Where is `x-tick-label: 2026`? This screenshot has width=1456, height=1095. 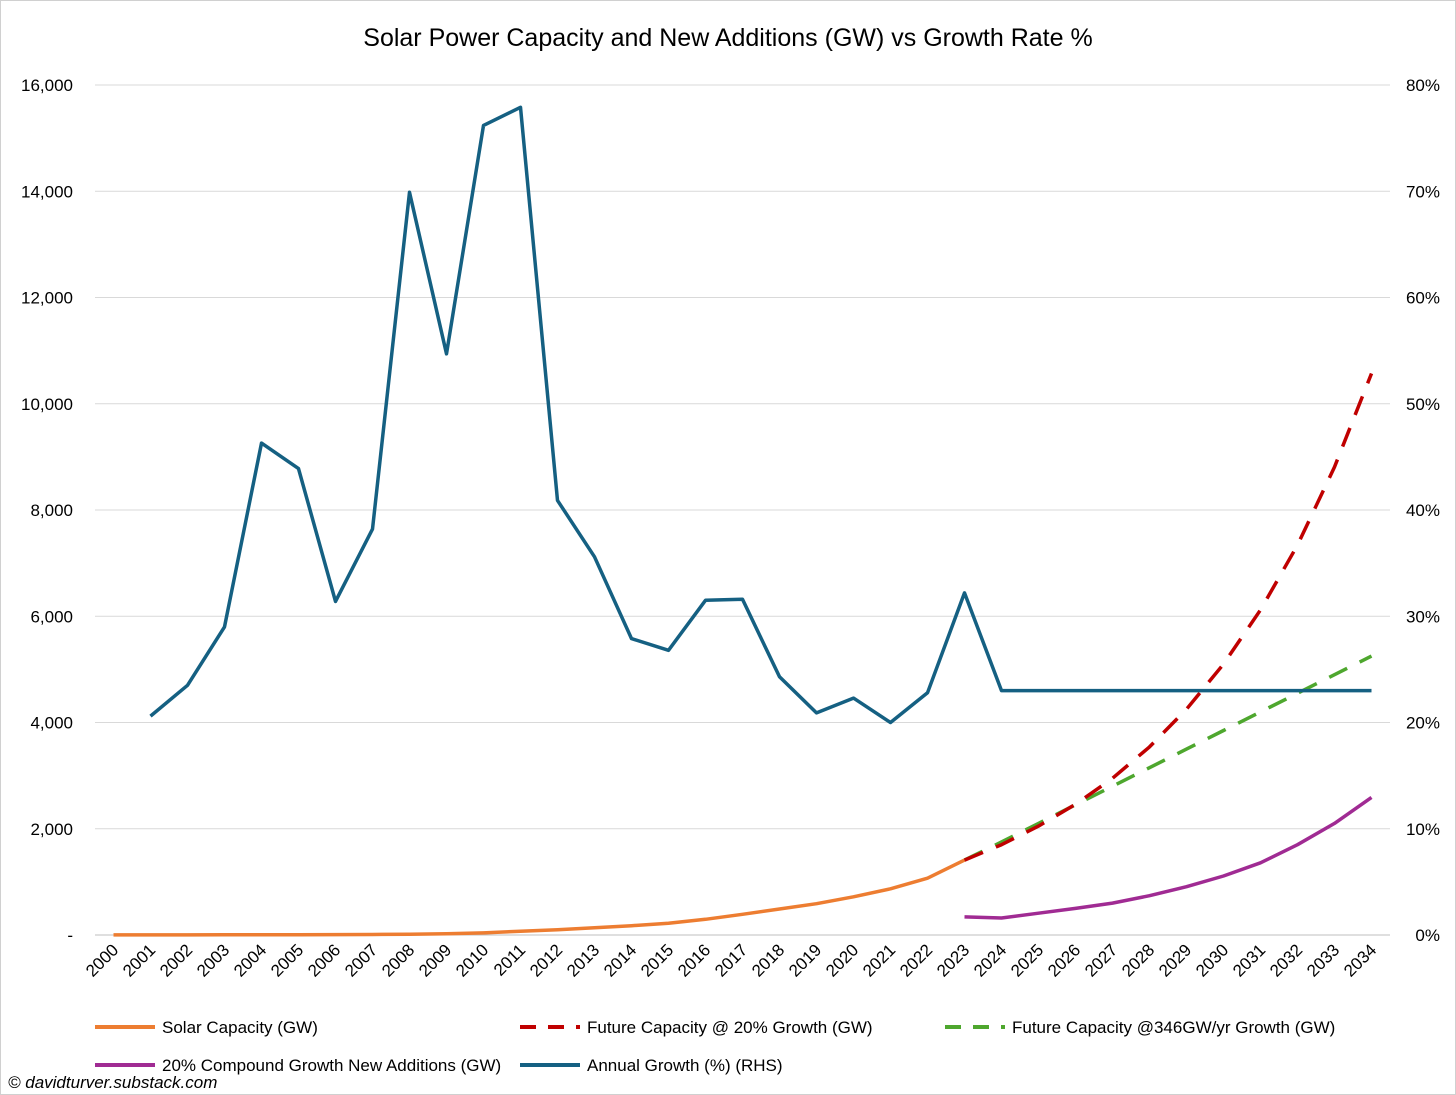
x-tick-label: 2026 is located at coordinates (1064, 960).